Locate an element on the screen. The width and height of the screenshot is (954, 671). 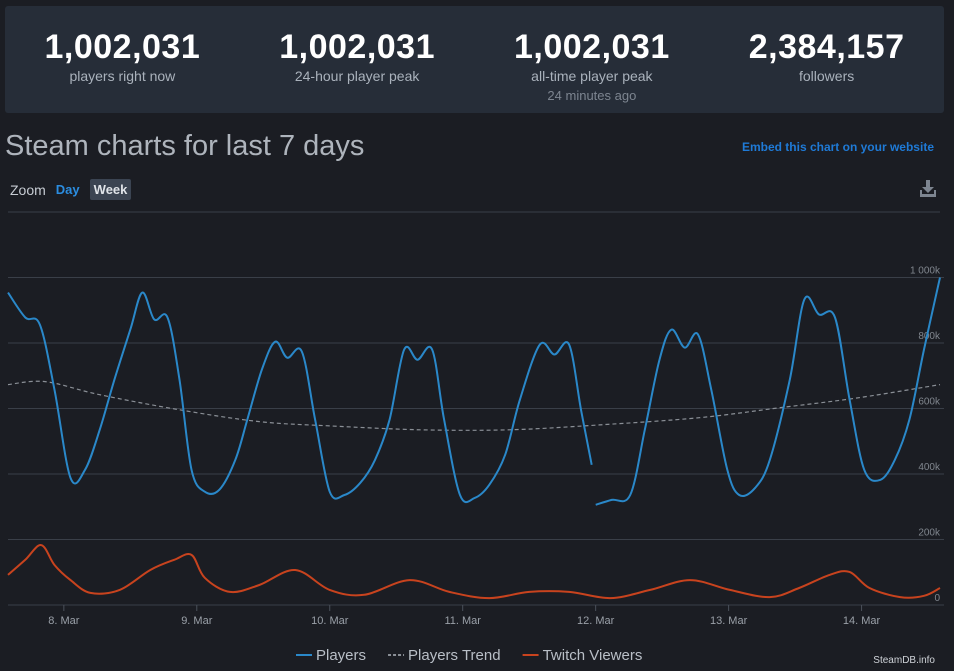
stat-label: 24-hour player peak is located at coordinates (357, 76).